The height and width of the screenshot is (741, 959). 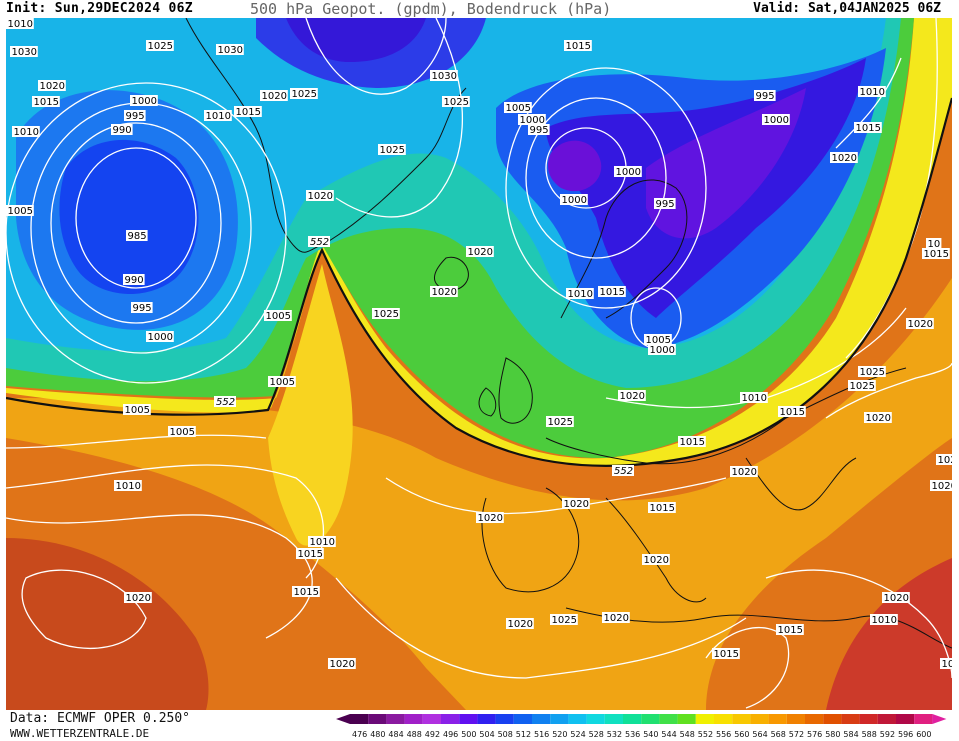 I want to click on field-ridge-sw, so click(x=107, y=624).